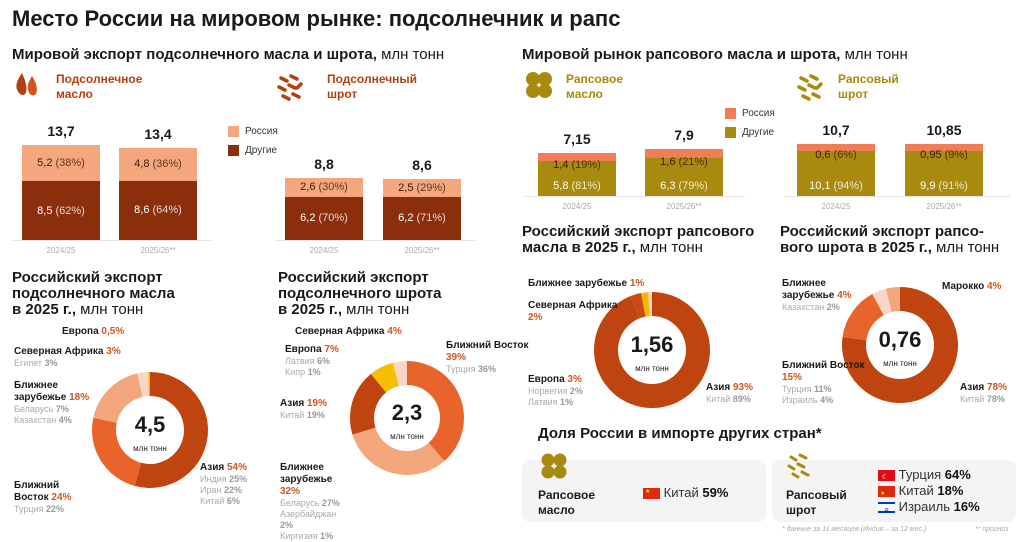 This screenshot has height=542, width=1024. What do you see at coordinates (929, 476) in the screenshot?
I see `import-row: Турция 64%` at bounding box center [929, 476].